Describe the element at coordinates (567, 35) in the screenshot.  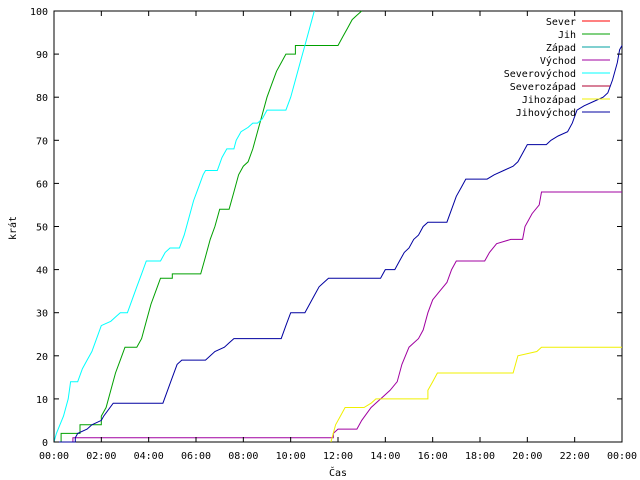
I see `legend-label: Jih` at that location.